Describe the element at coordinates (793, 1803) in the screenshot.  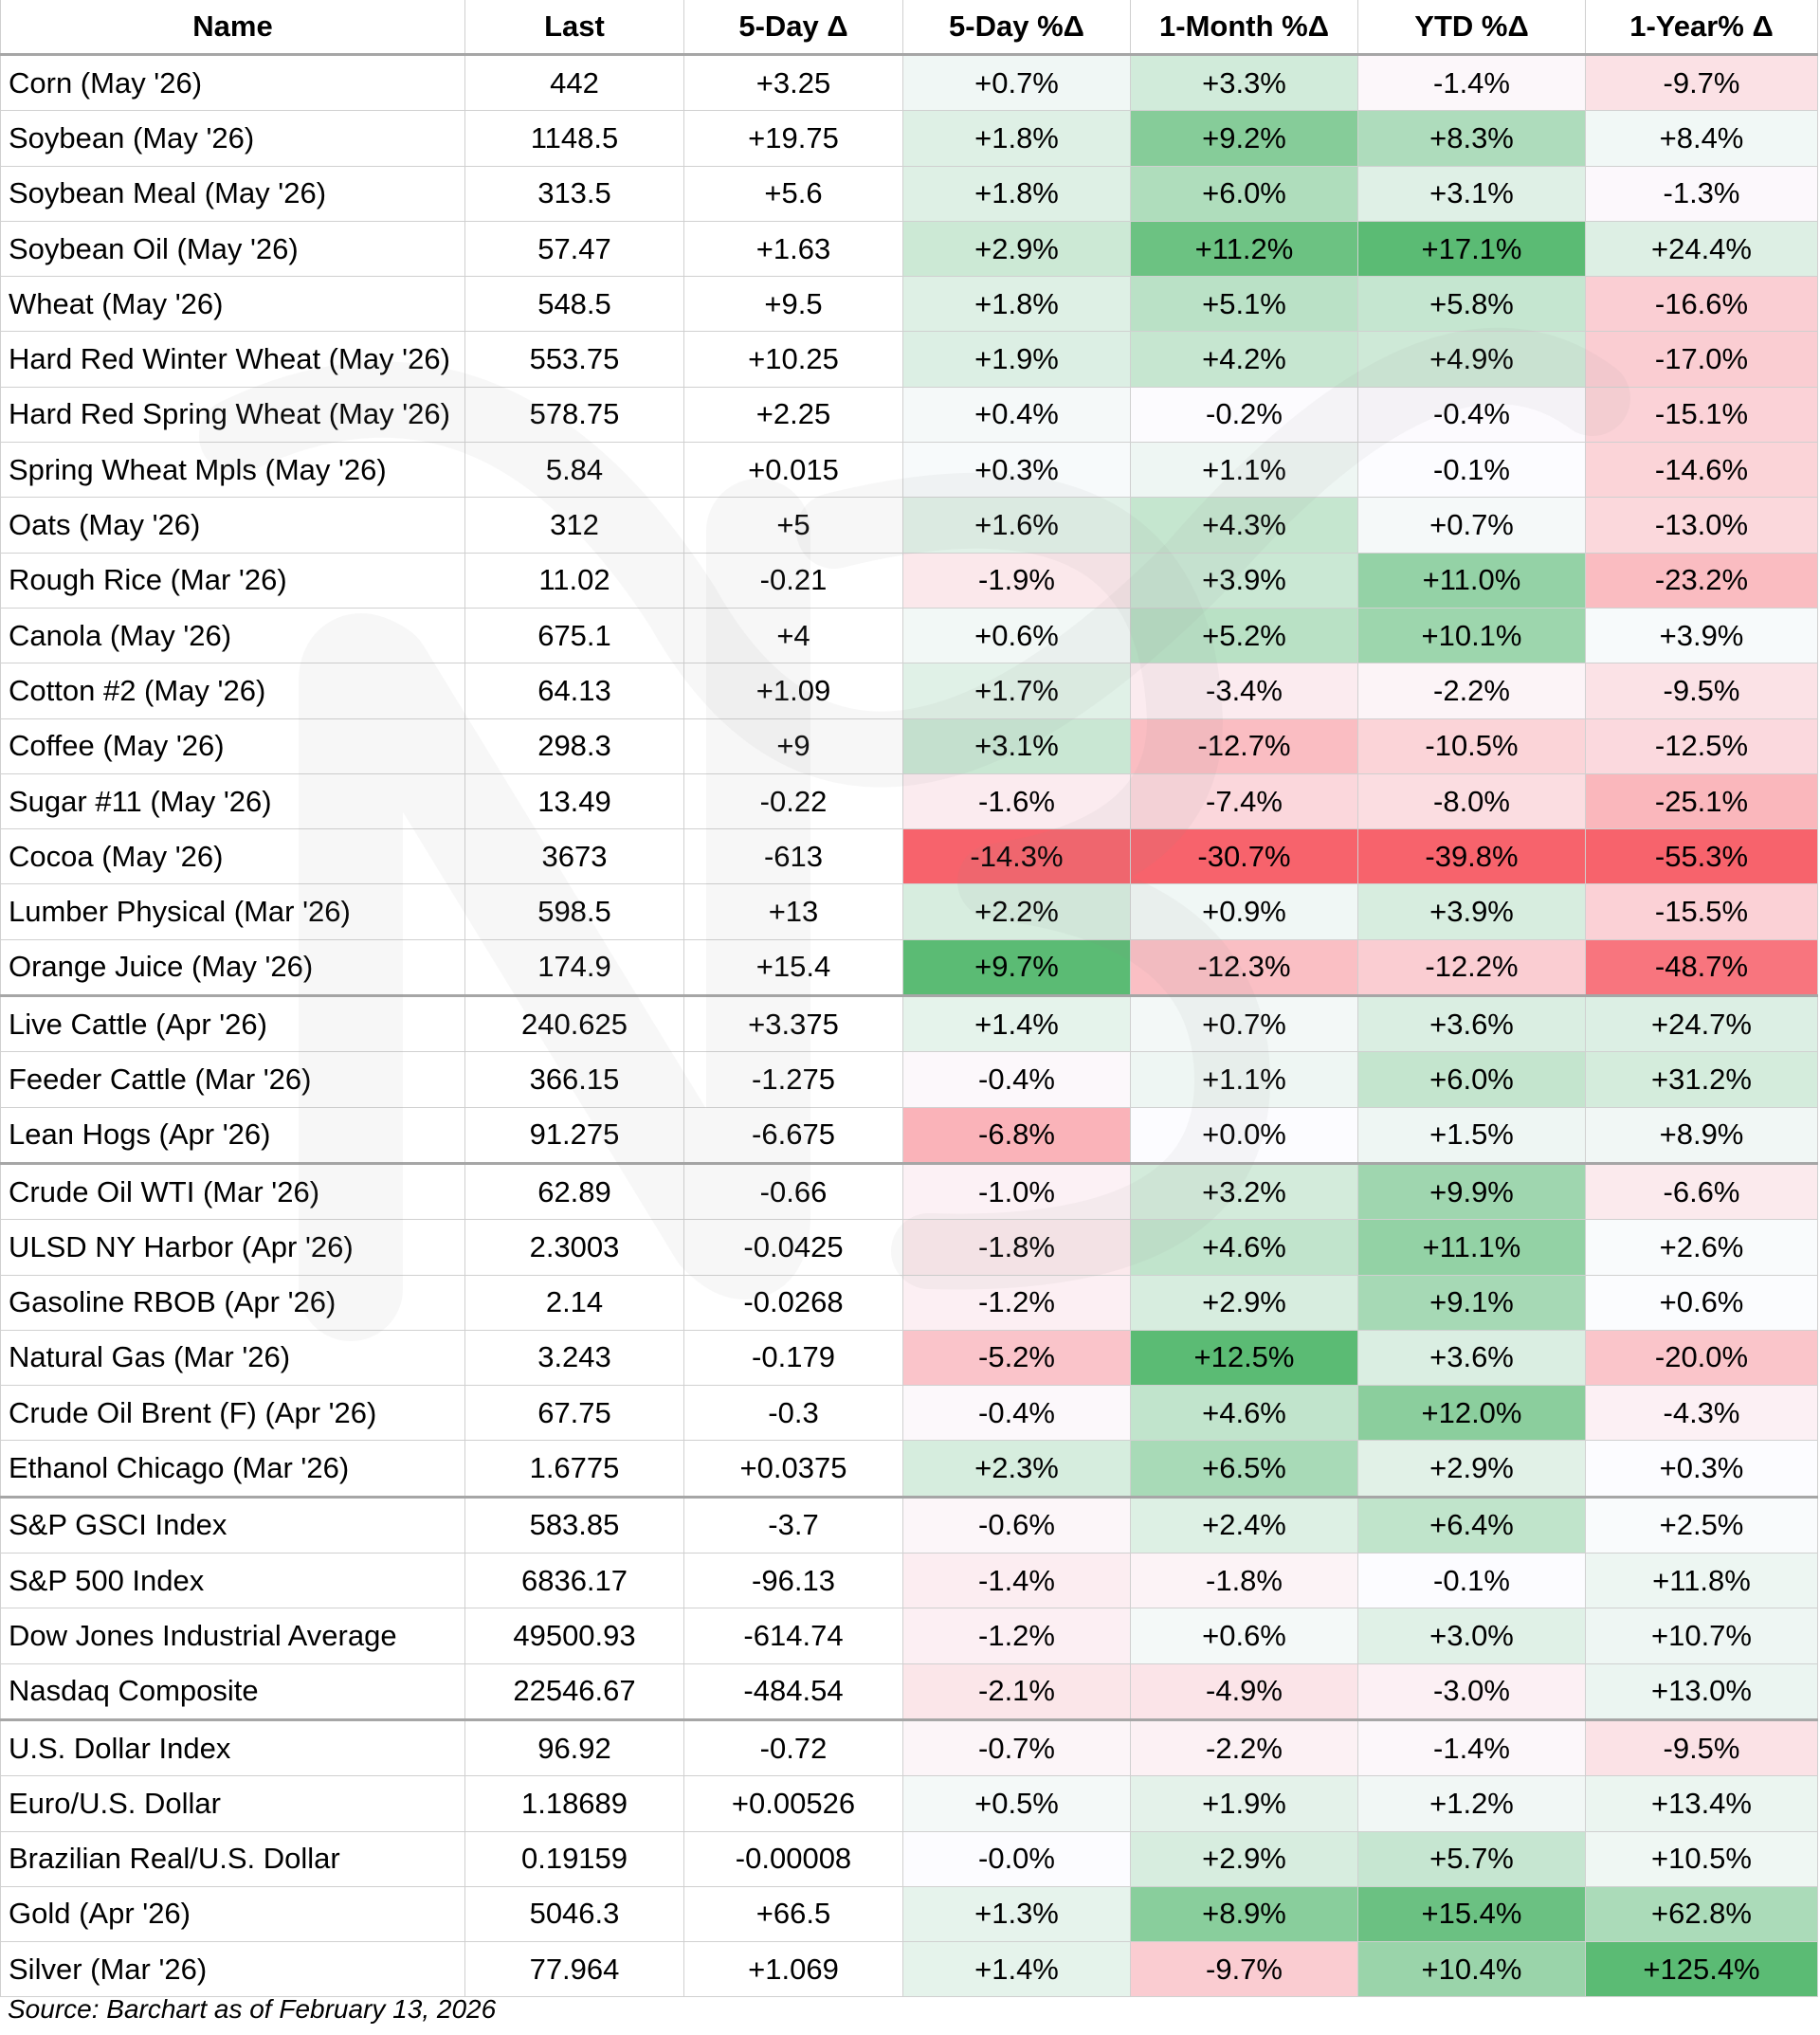
I see `cell-5day-change: +0.00526` at that location.